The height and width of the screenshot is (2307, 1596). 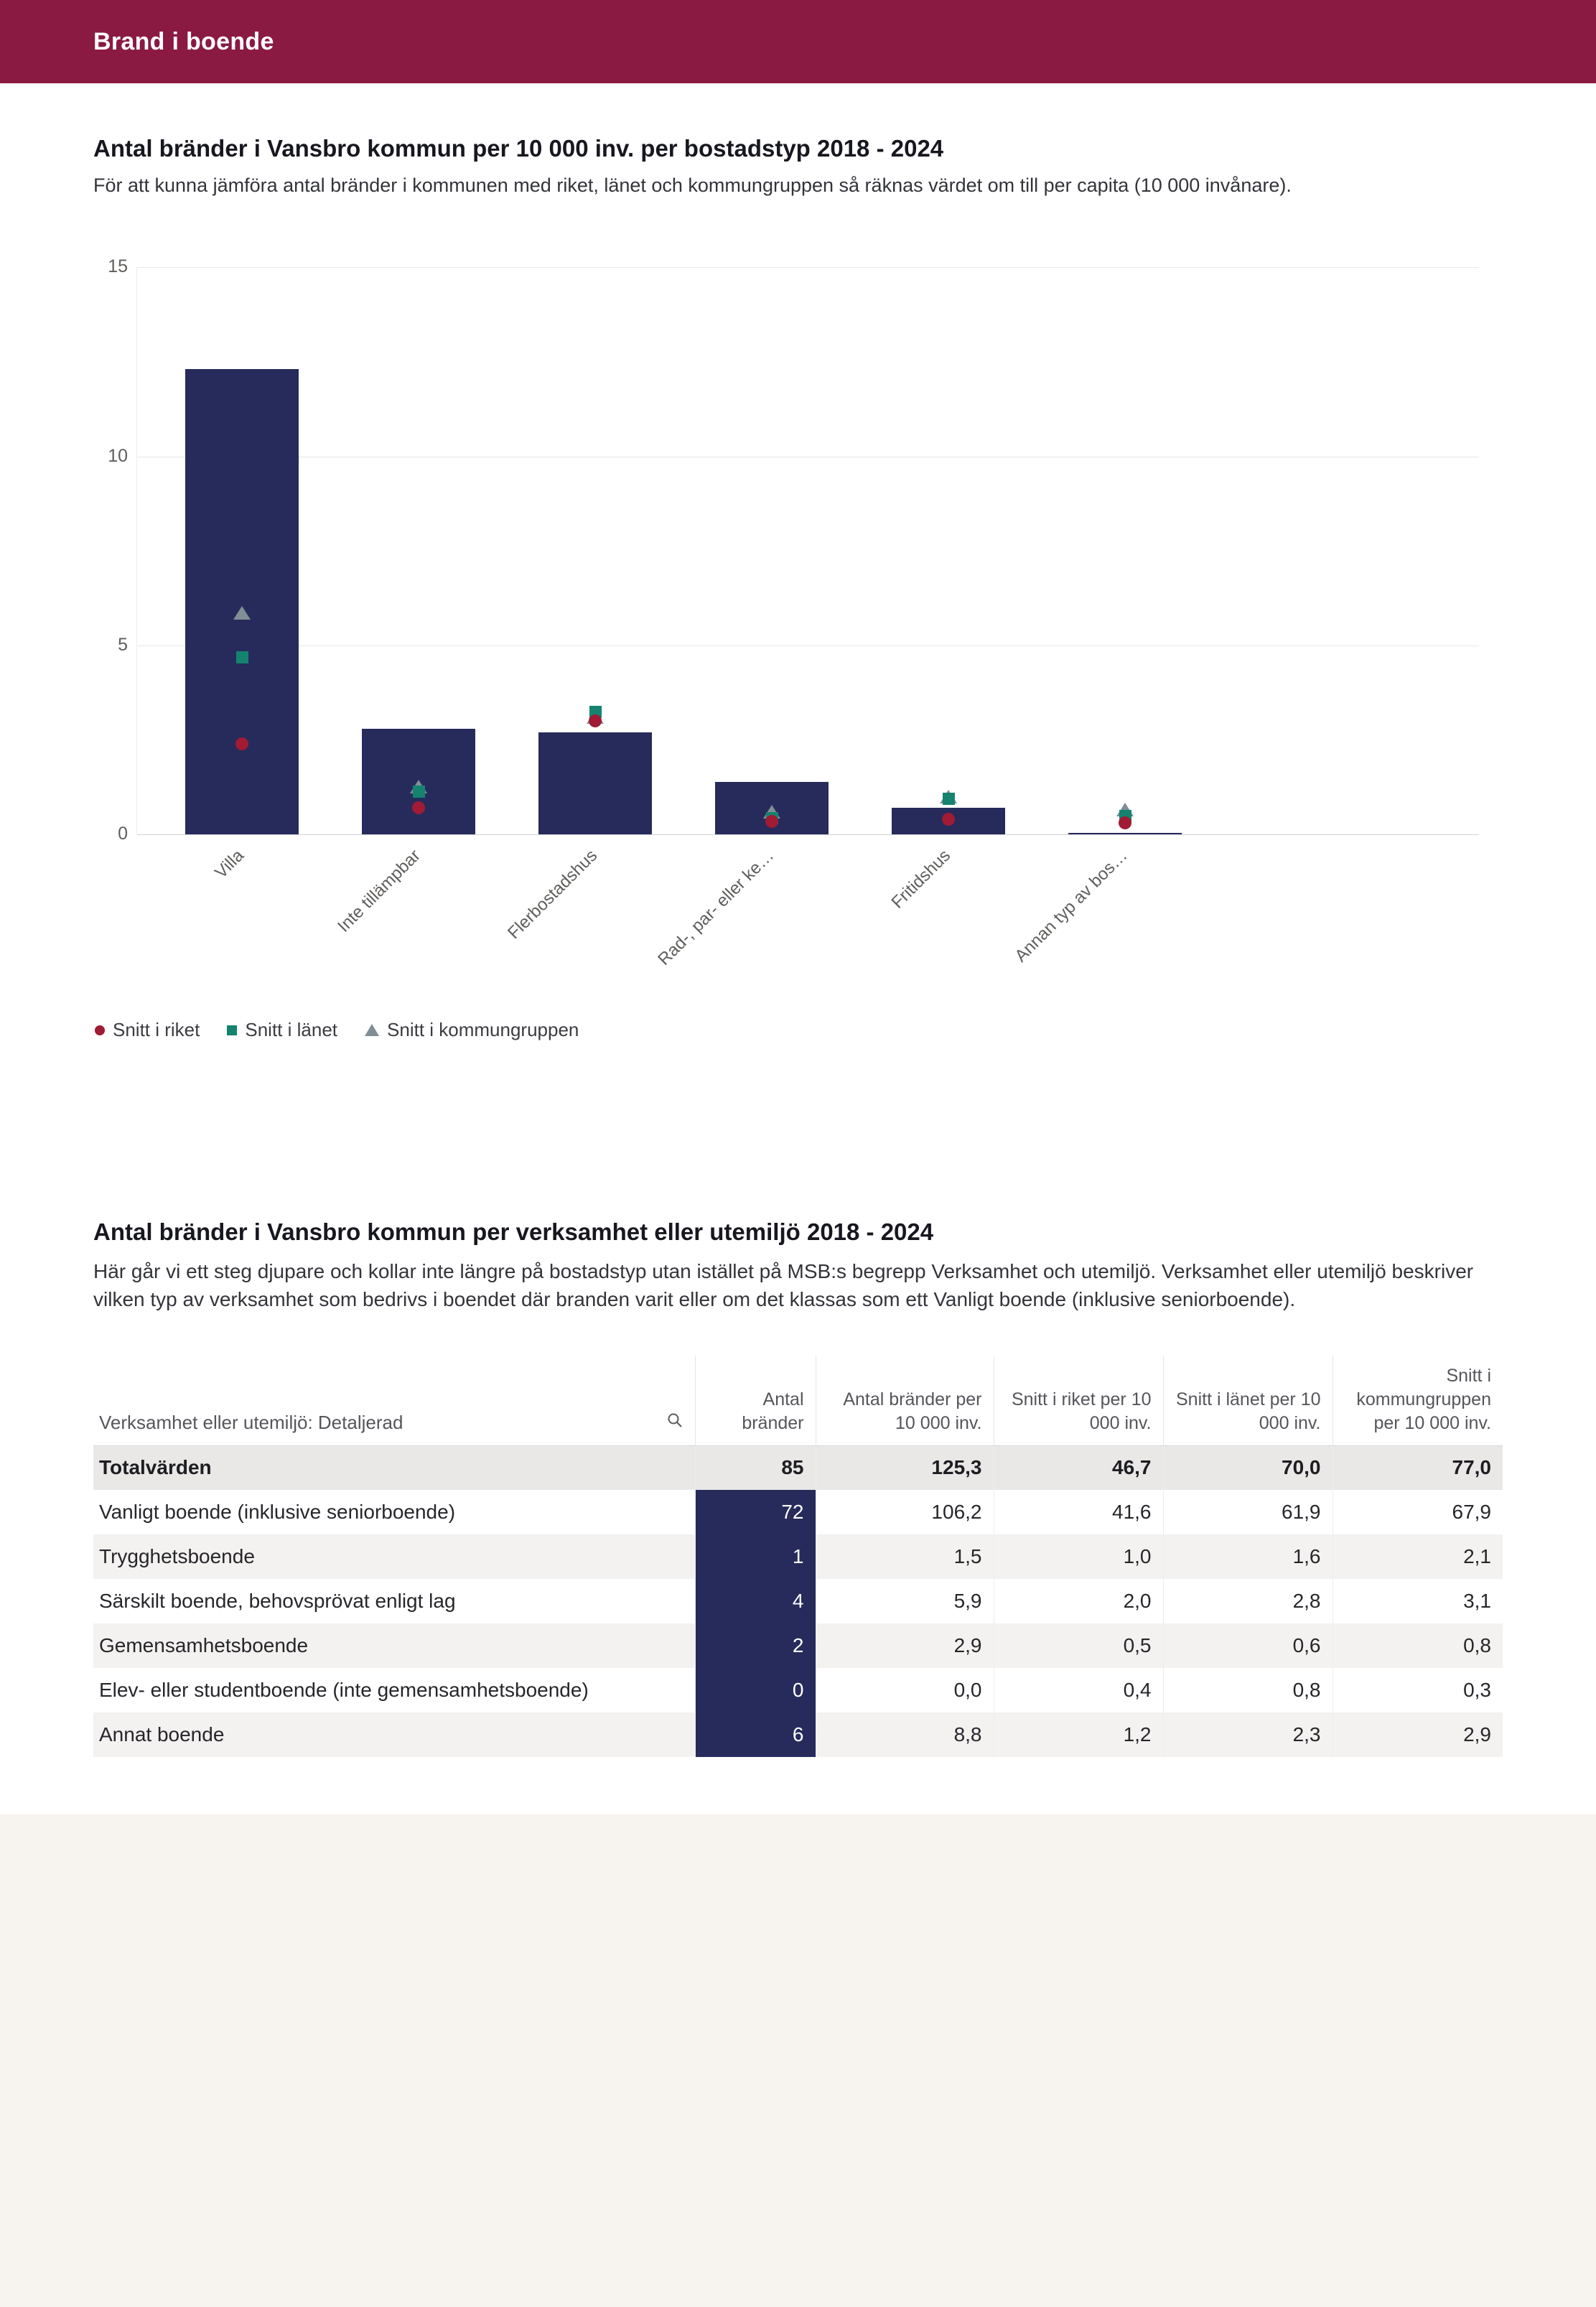 What do you see at coordinates (755, 1468) in the screenshot?
I see `antal-brander-cell: 85` at bounding box center [755, 1468].